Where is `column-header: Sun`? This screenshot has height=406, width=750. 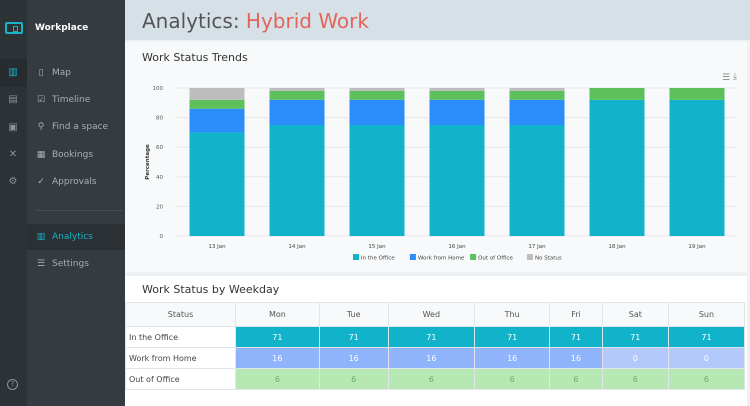 column-header: Sun is located at coordinates (706, 314).